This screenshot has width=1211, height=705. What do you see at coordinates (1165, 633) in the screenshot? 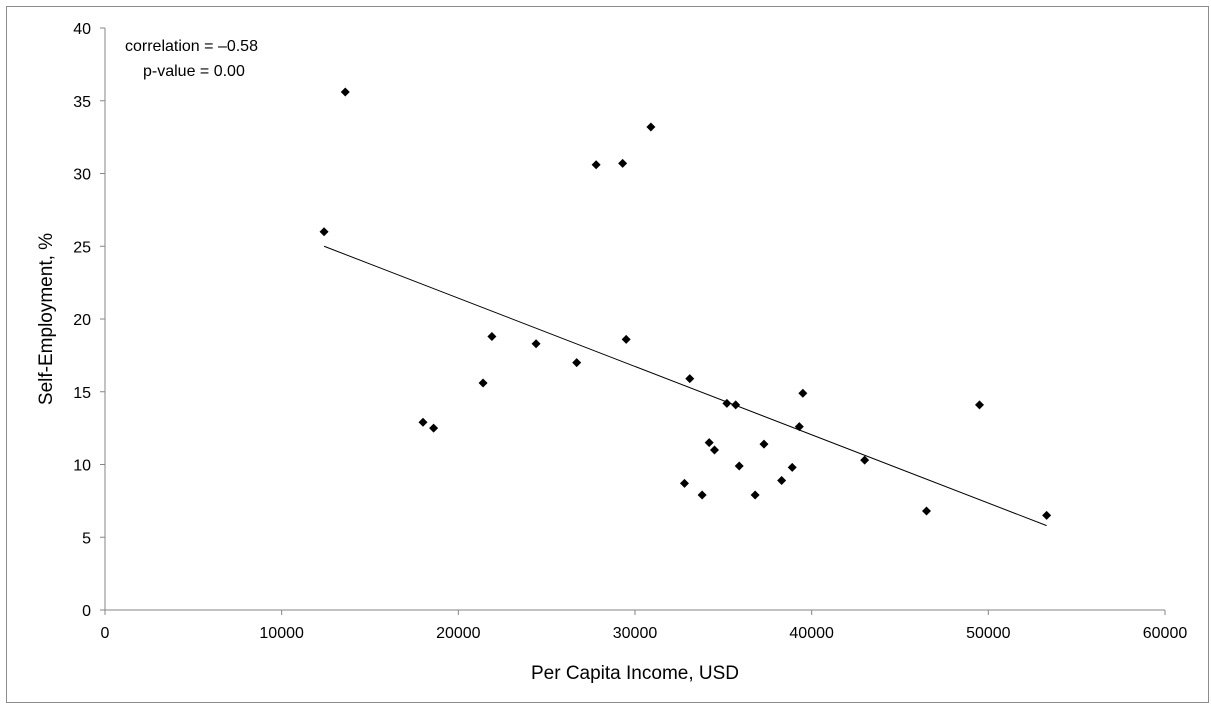
I see `x-tick-label: 60000` at bounding box center [1165, 633].